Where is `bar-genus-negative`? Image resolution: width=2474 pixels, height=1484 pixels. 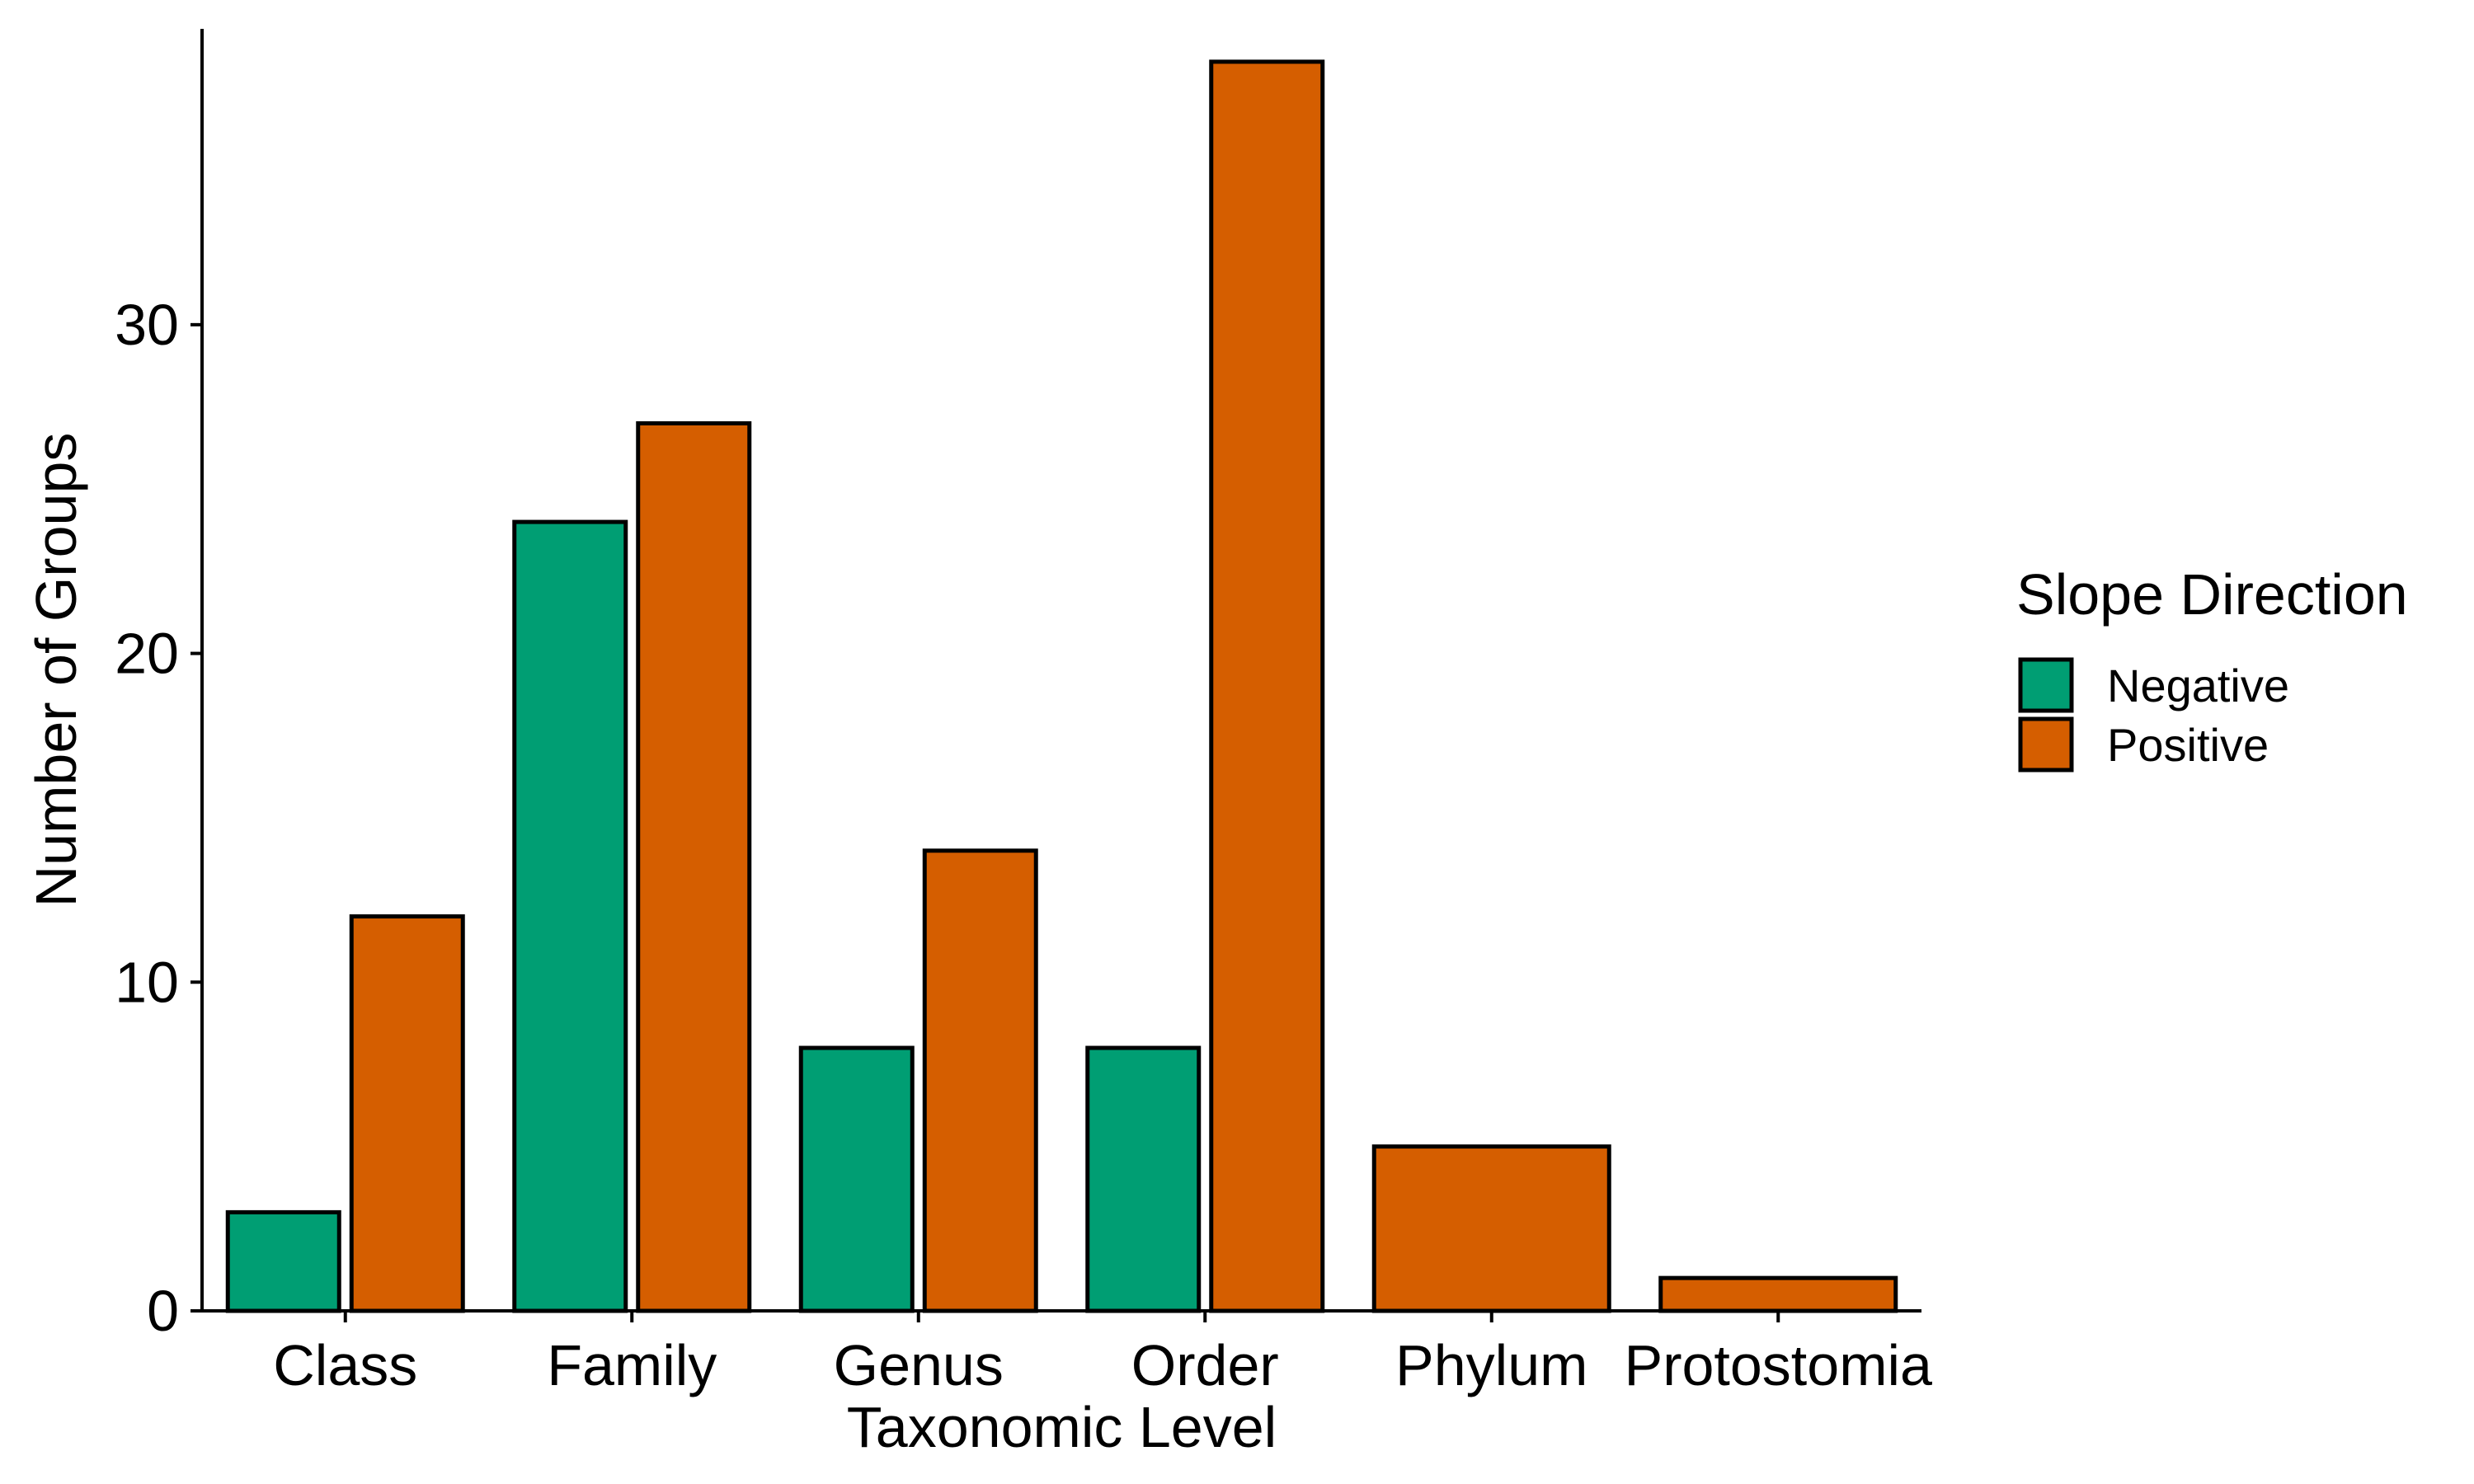
bar-genus-negative is located at coordinates (856, 1179).